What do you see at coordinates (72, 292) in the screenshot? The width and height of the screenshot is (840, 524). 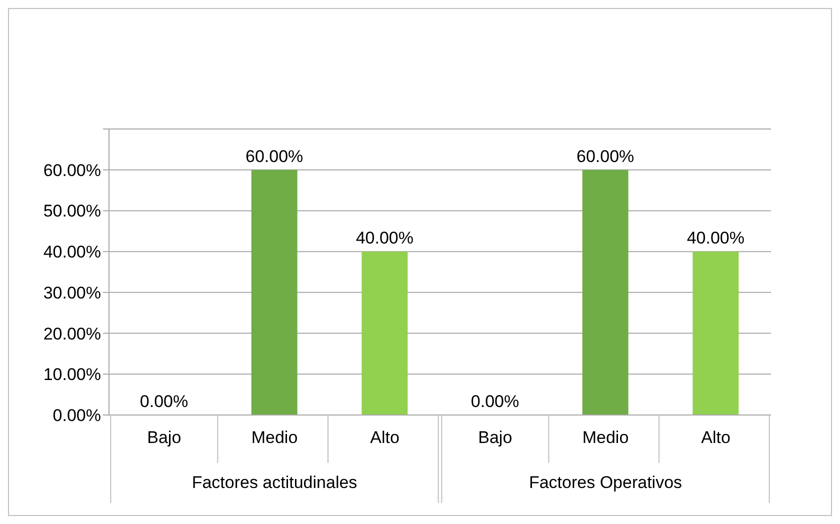 I see `y-tick-label: 30.00%` at bounding box center [72, 292].